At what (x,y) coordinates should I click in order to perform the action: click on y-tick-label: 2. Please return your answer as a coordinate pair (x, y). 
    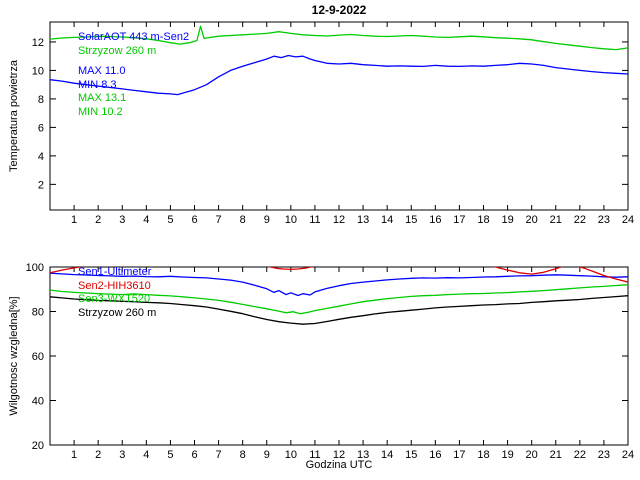
    Looking at the image, I should click on (41, 185).